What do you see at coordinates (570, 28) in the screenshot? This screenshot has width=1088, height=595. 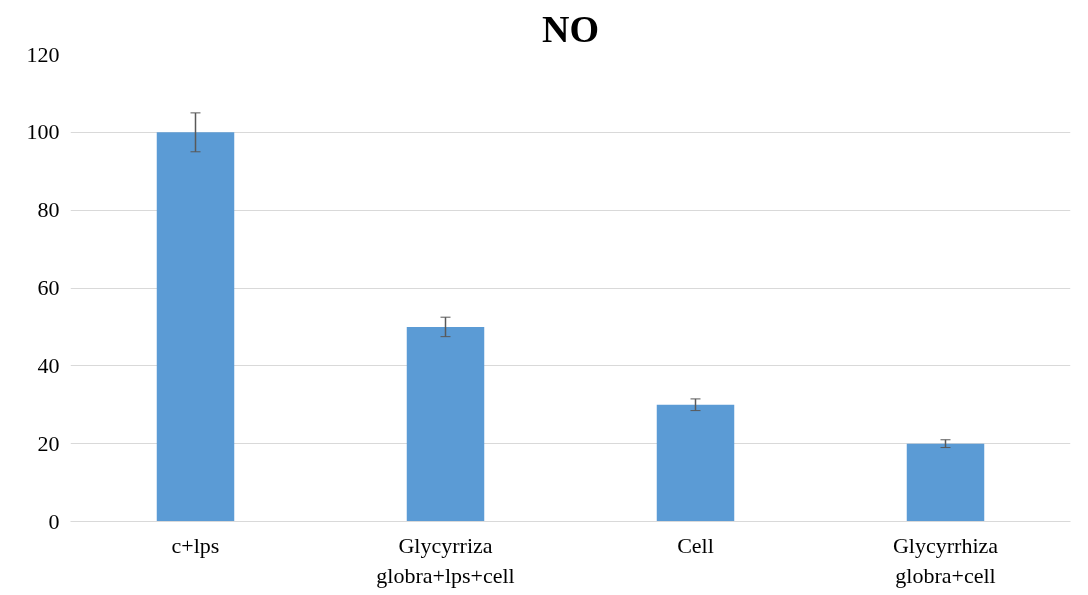 I see `chart-title: NO` at bounding box center [570, 28].